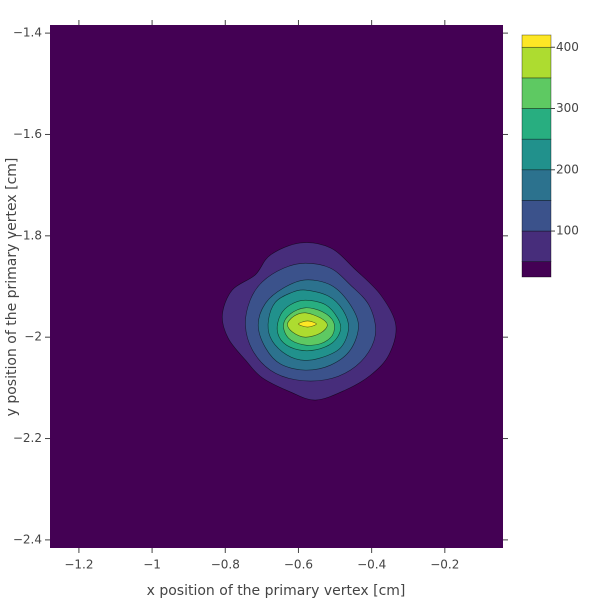 The height and width of the screenshot is (600, 600). I want to click on y-tick-label: −2.4, so click(27, 539).